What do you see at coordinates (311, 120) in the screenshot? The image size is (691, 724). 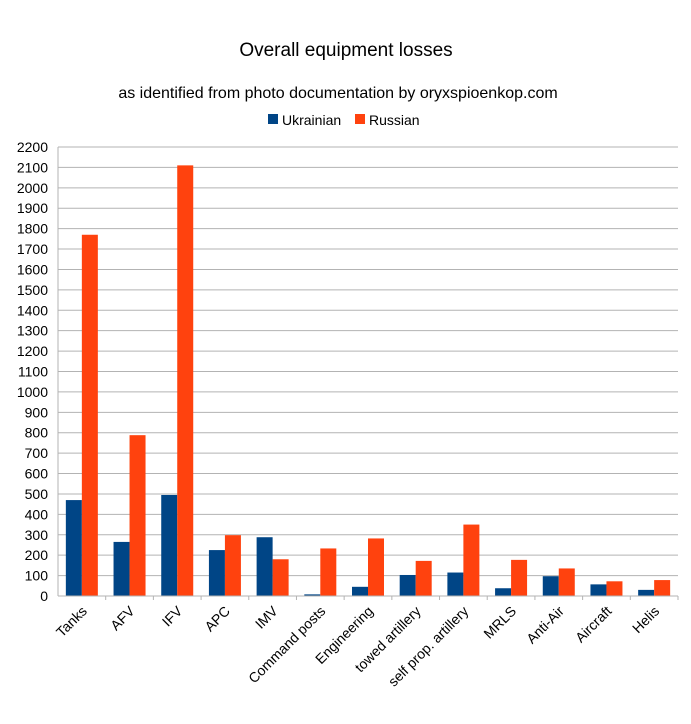 I see `legend-label-ukrainian: Ukrainian` at bounding box center [311, 120].